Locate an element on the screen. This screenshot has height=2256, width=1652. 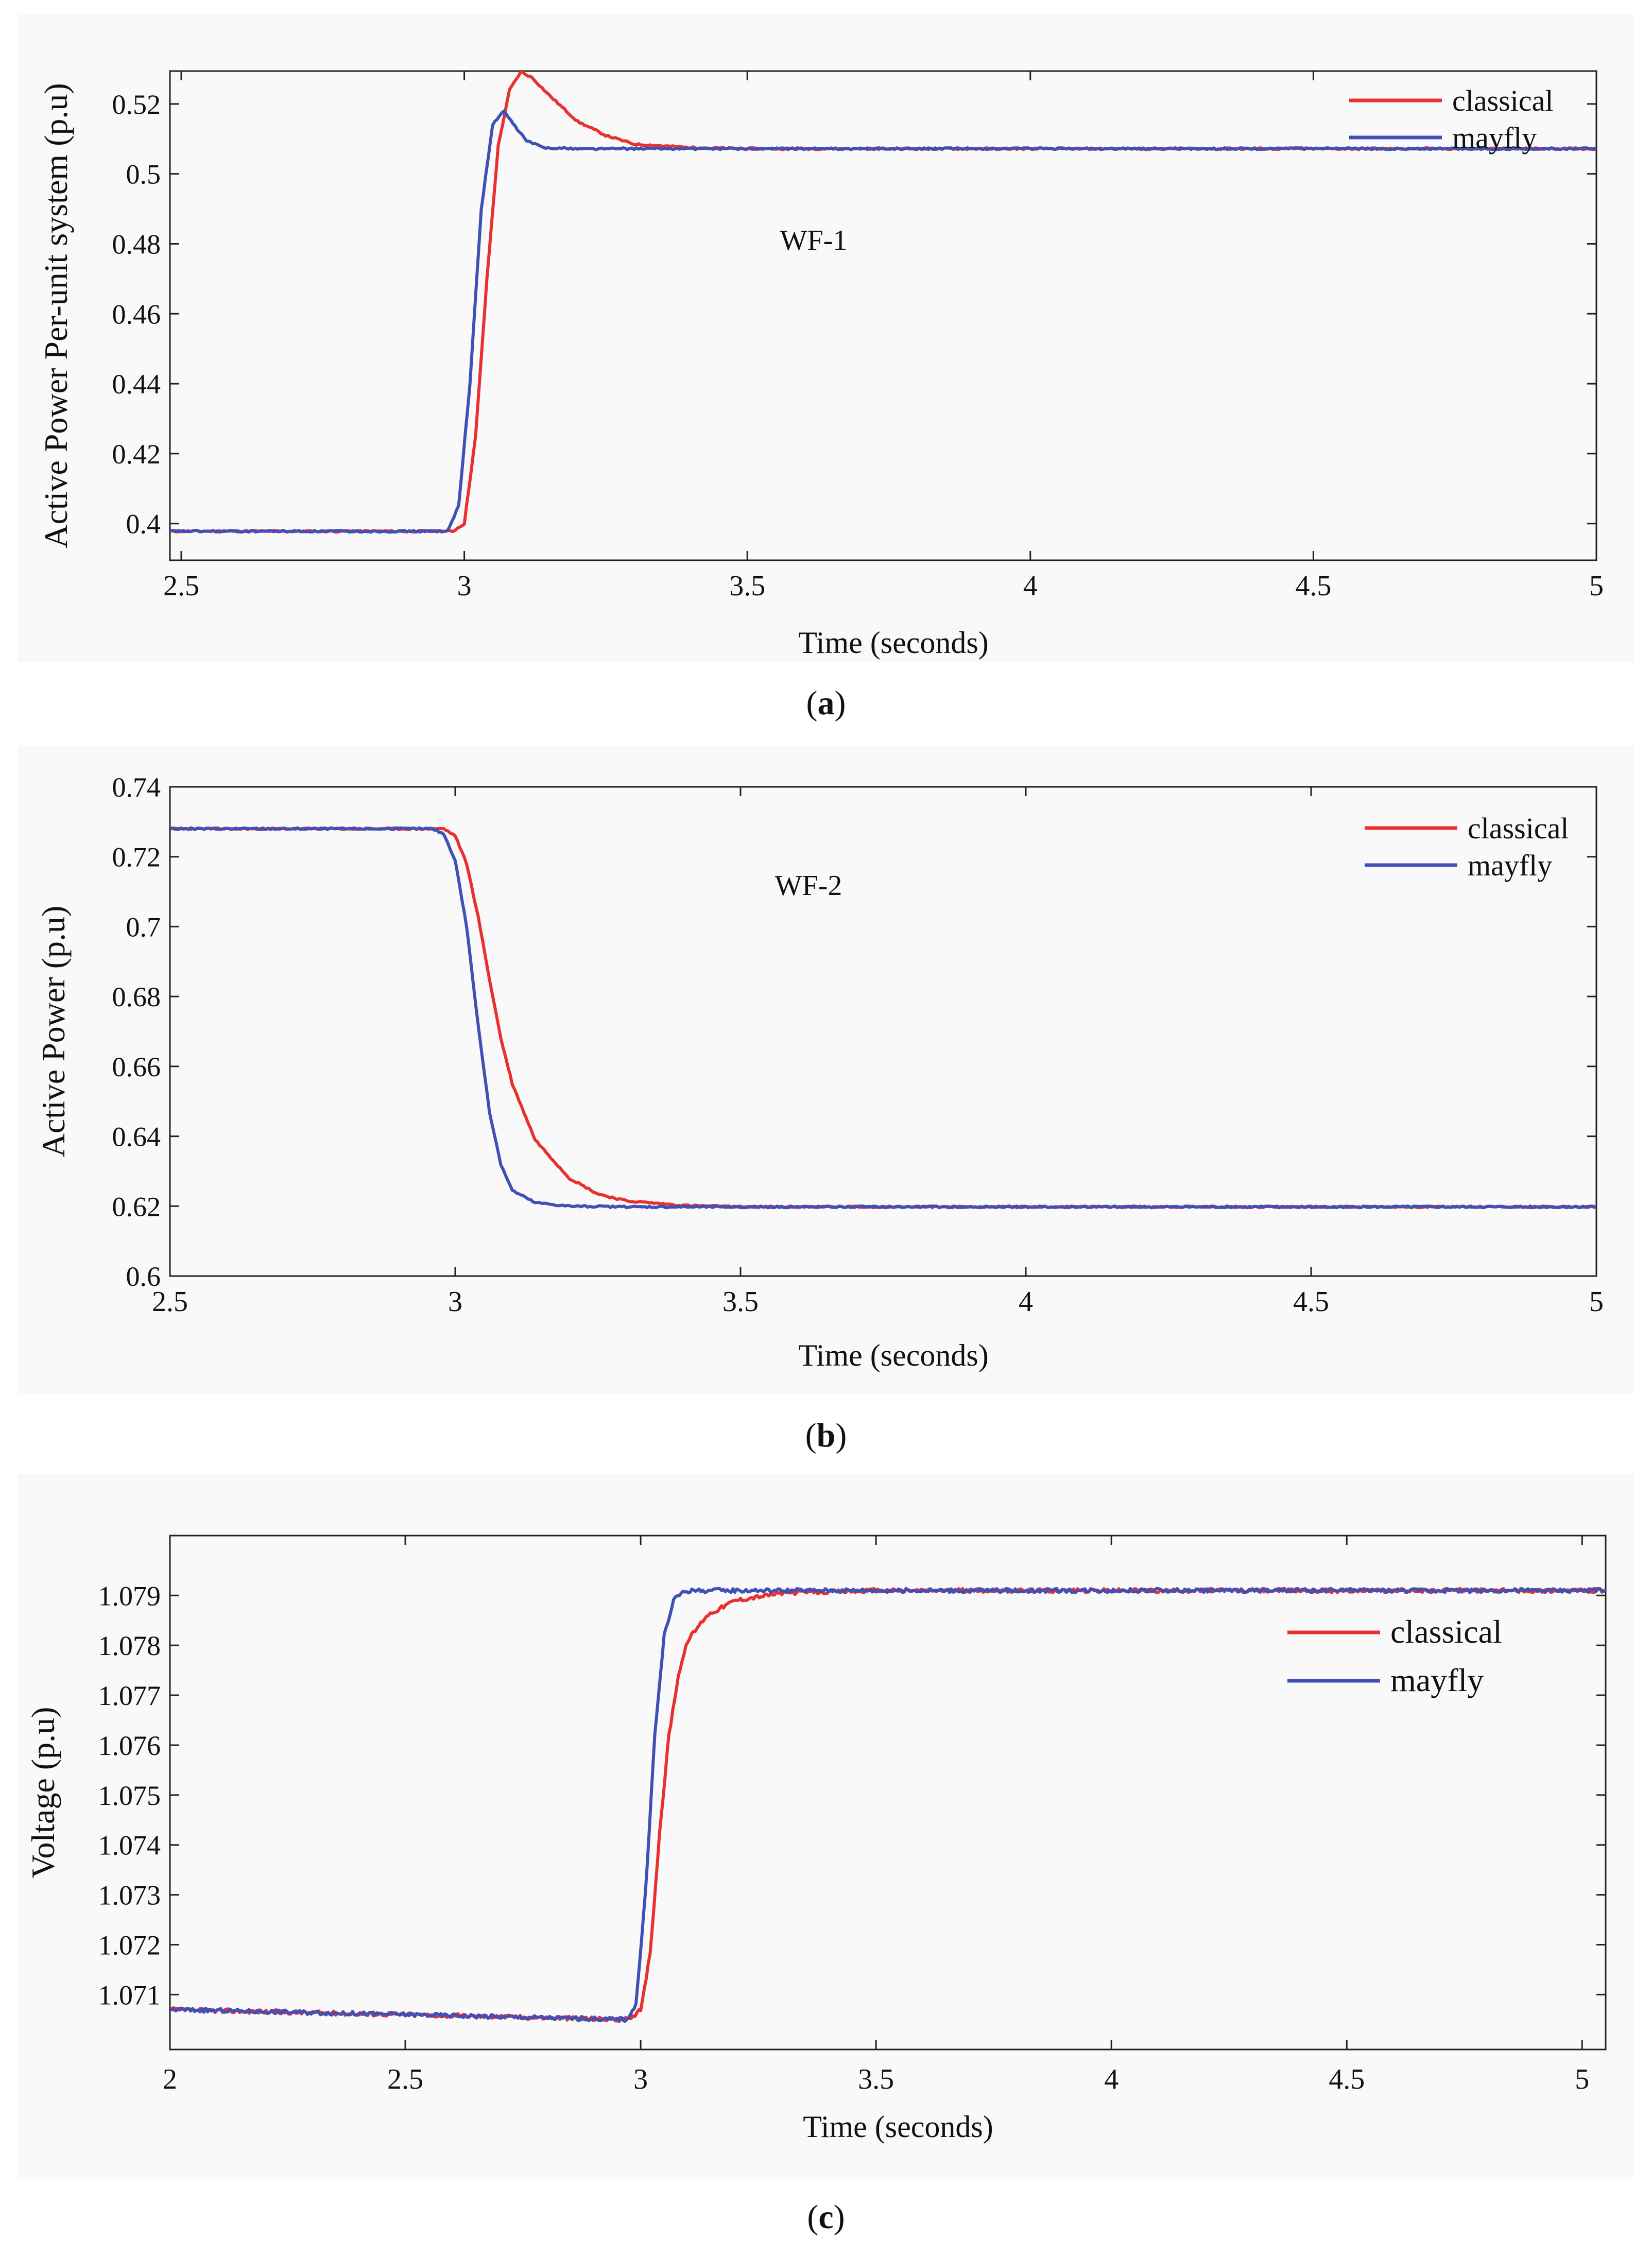
series-line-mayfly is located at coordinates (883, 1018).